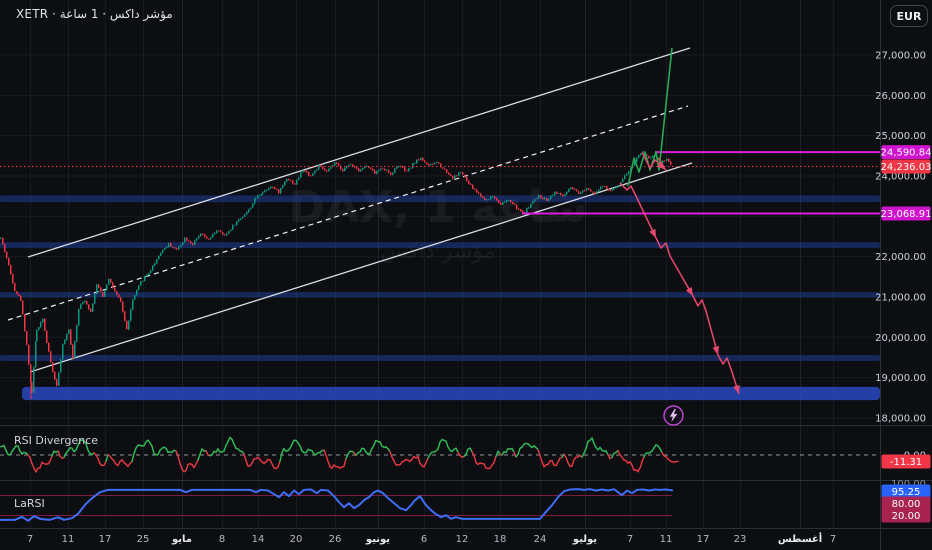 The image size is (932, 550). Describe the element at coordinates (462, 539) in the screenshot. I see `time-label: 12` at that location.